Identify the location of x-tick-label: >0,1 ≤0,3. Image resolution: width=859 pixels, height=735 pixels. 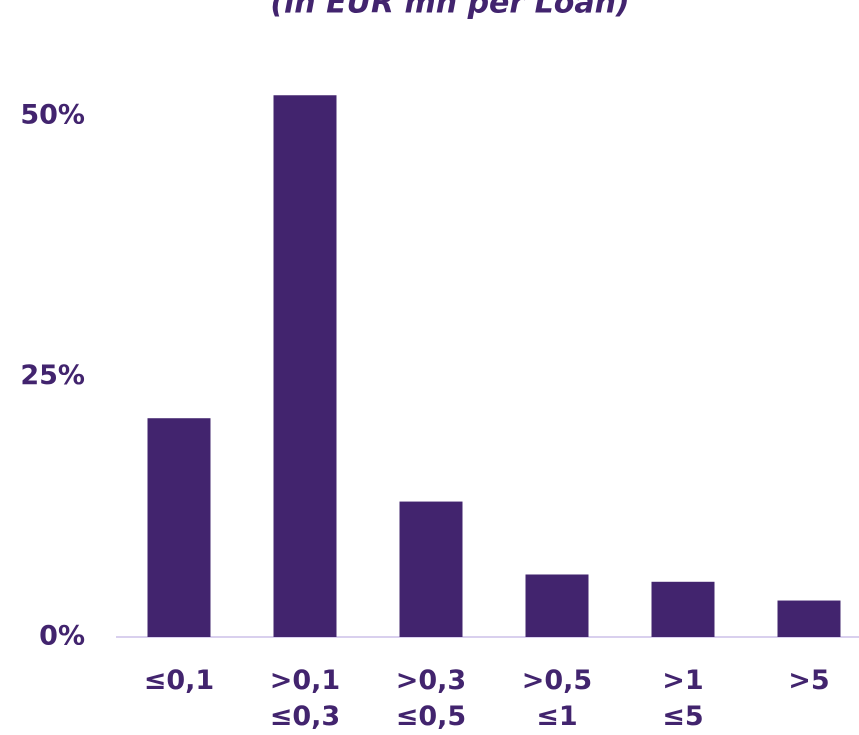
(305, 698).